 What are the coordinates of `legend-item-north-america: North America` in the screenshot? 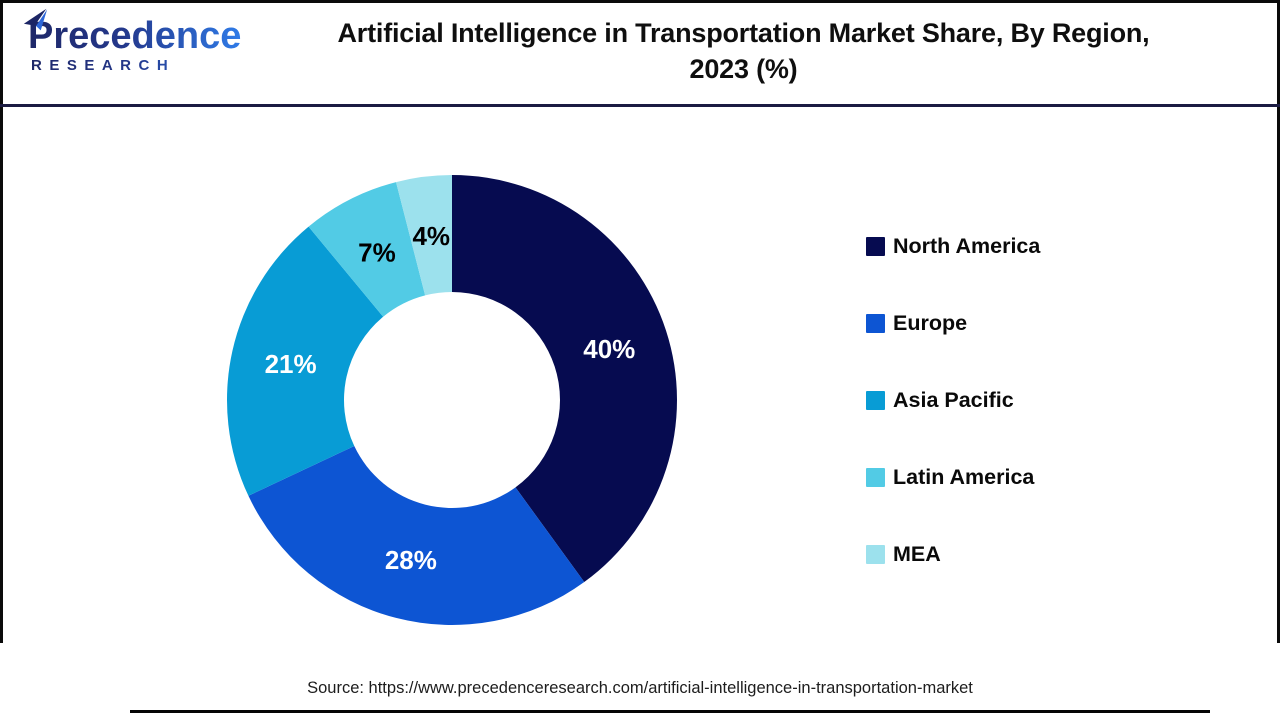 It's located at (953, 246).